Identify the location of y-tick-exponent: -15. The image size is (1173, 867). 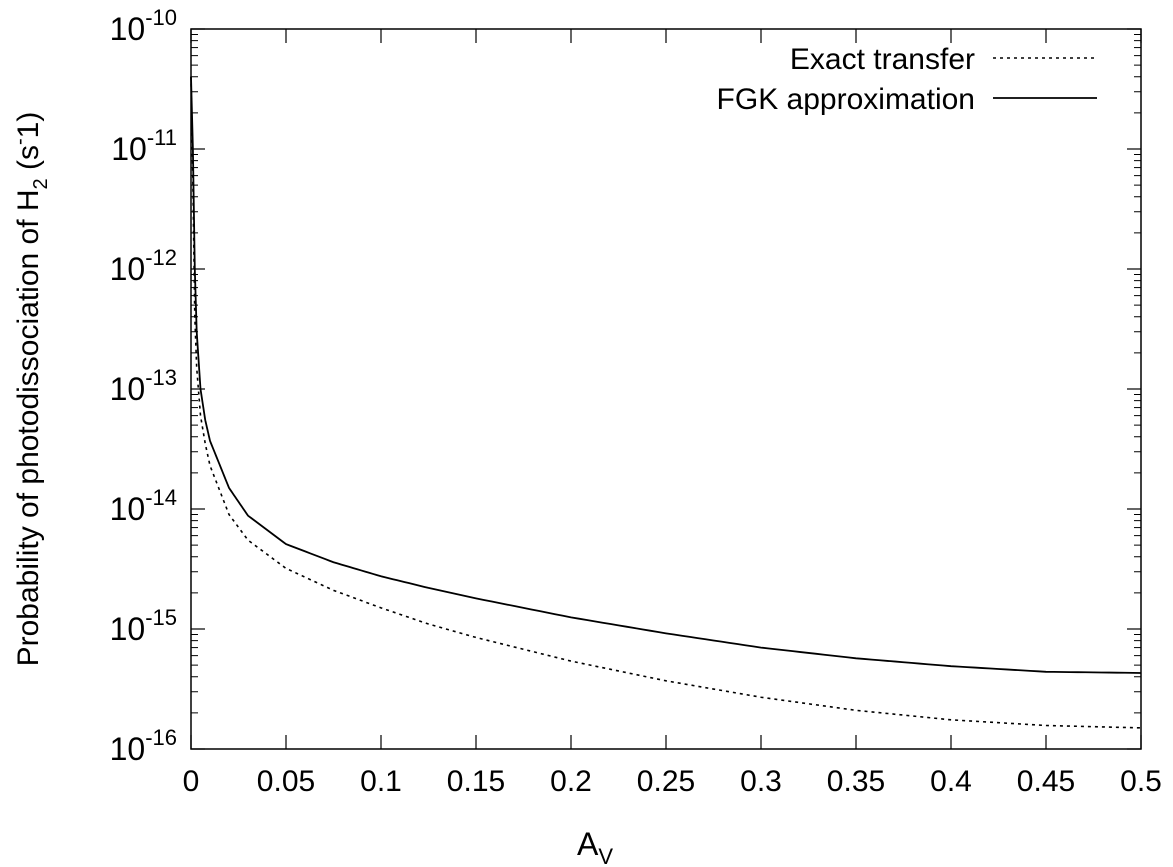
(161, 617).